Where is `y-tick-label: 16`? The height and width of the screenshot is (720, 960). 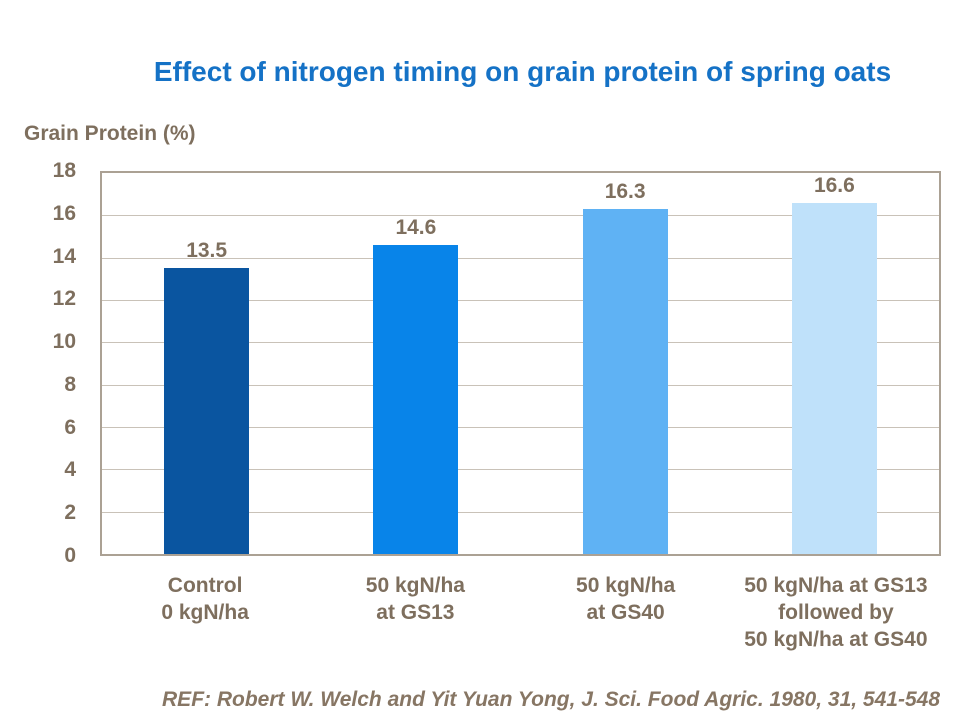
y-tick-label: 16 is located at coordinates (64, 213).